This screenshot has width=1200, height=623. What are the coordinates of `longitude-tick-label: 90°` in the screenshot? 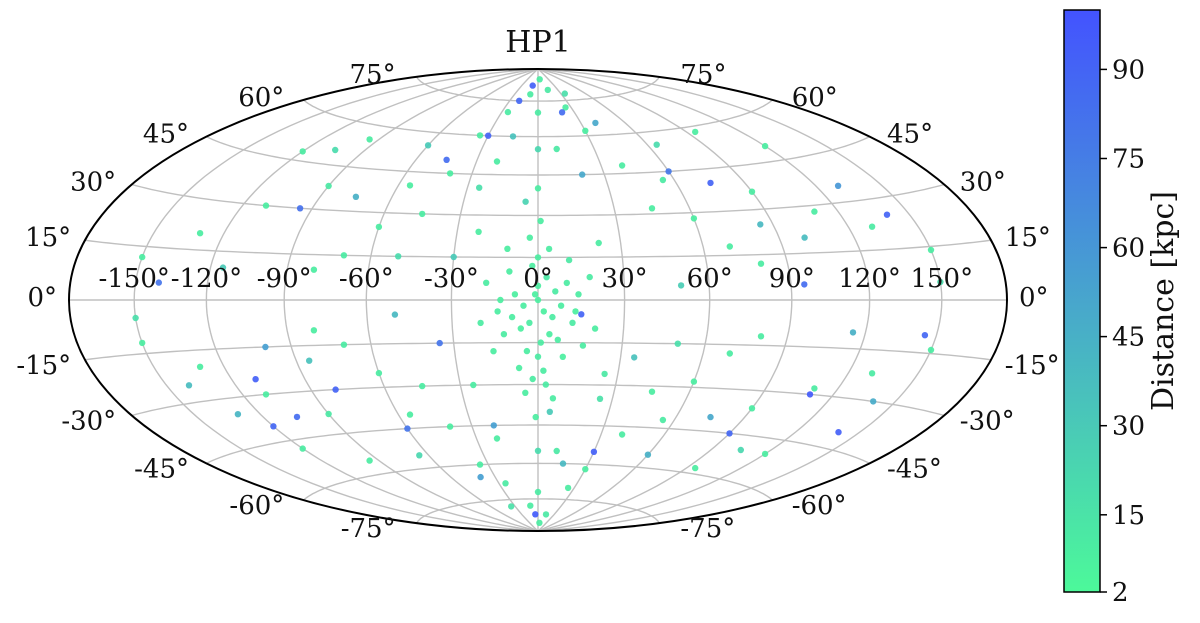 It's located at (792, 279).